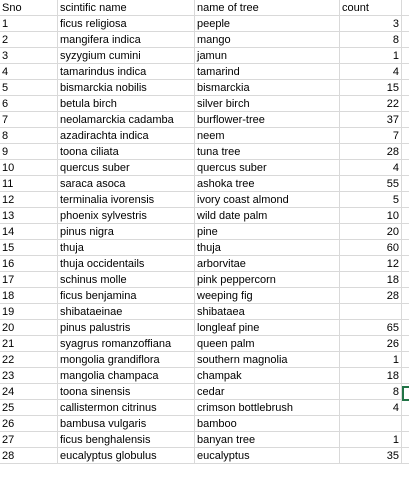  I want to click on sno-cell: 19, so click(29, 312).